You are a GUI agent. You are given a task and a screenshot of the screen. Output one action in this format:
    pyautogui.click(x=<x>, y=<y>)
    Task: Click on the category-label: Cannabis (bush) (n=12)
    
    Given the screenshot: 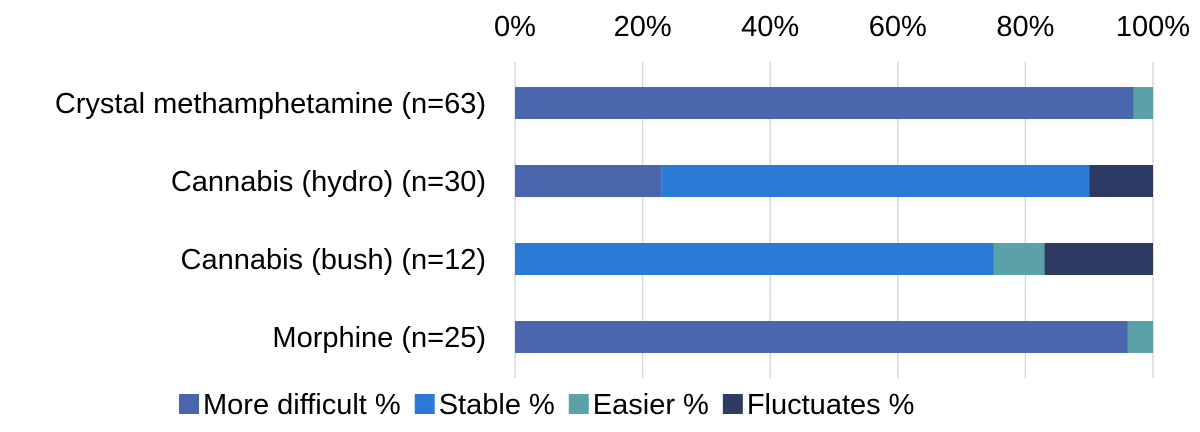 What is the action you would take?
    pyautogui.click(x=333, y=260)
    